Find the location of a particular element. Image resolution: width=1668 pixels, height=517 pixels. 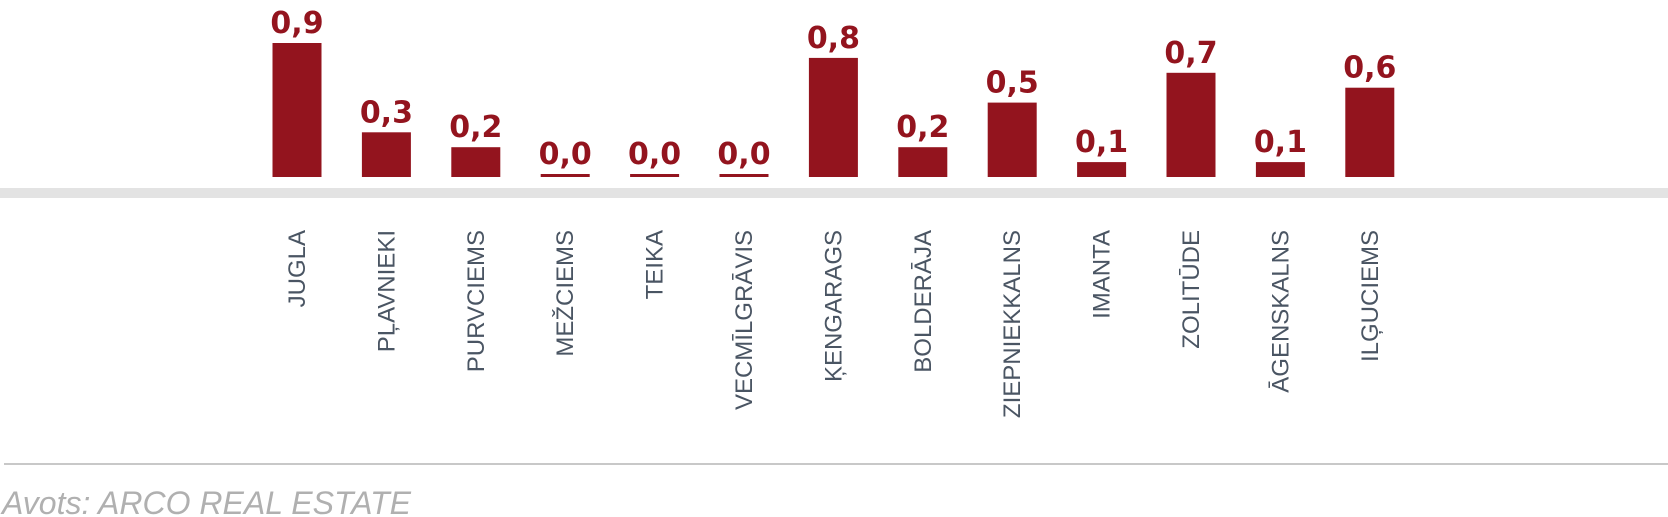

value-label: 0,3 is located at coordinates (386, 112).